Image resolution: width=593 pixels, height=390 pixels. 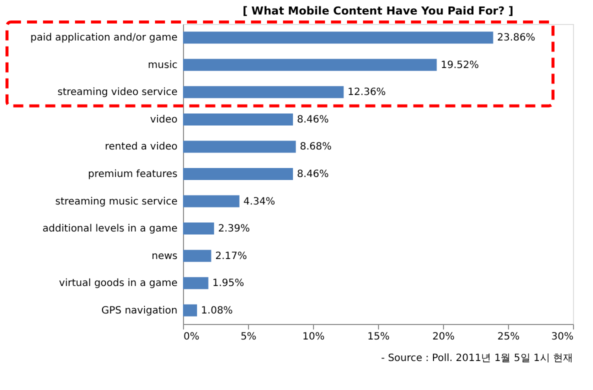 I want to click on y-tick-label: GPS navigation, so click(x=139, y=310).